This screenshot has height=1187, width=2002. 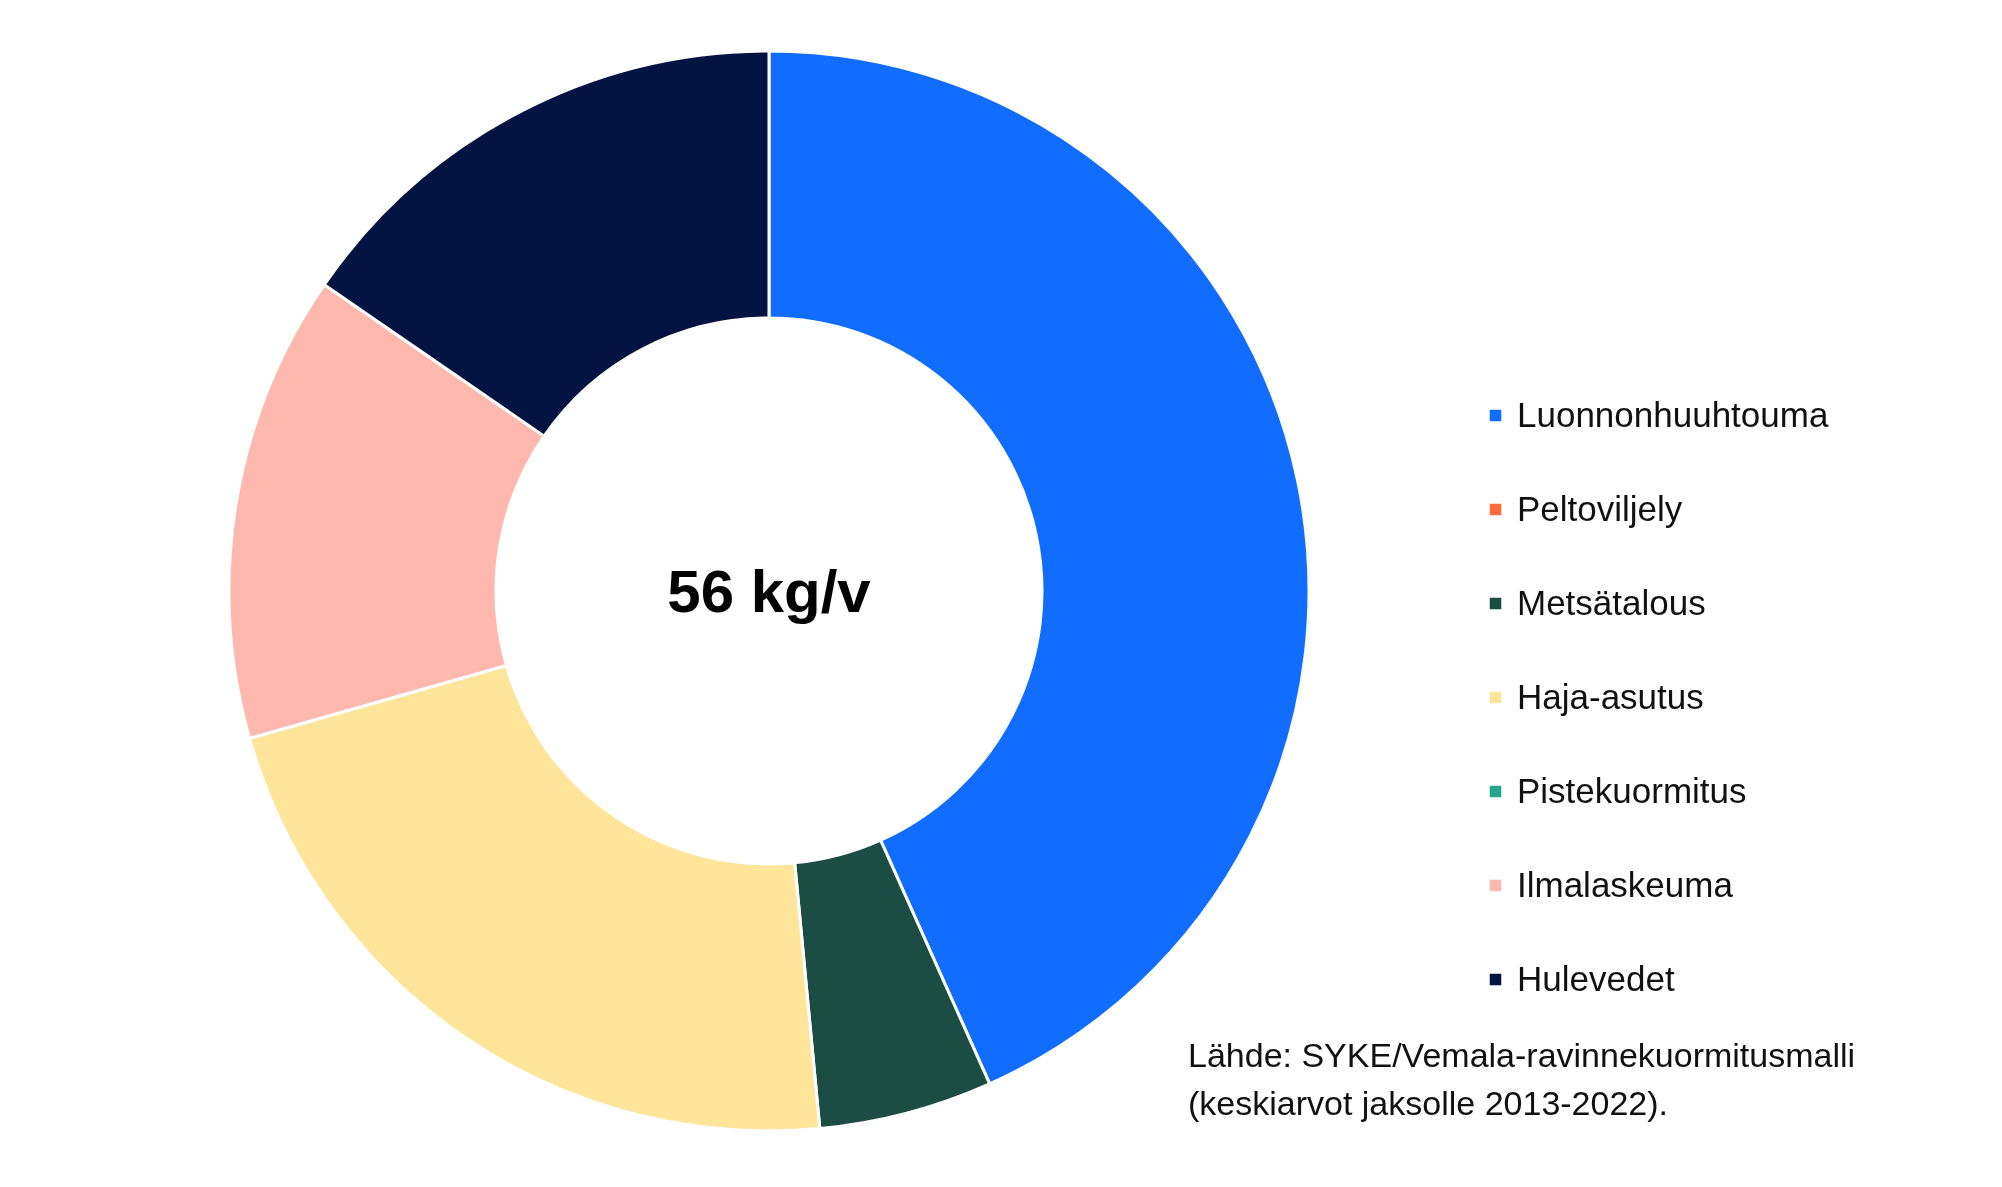 What do you see at coordinates (1611, 602) in the screenshot?
I see `legend-label: Metsätalous` at bounding box center [1611, 602].